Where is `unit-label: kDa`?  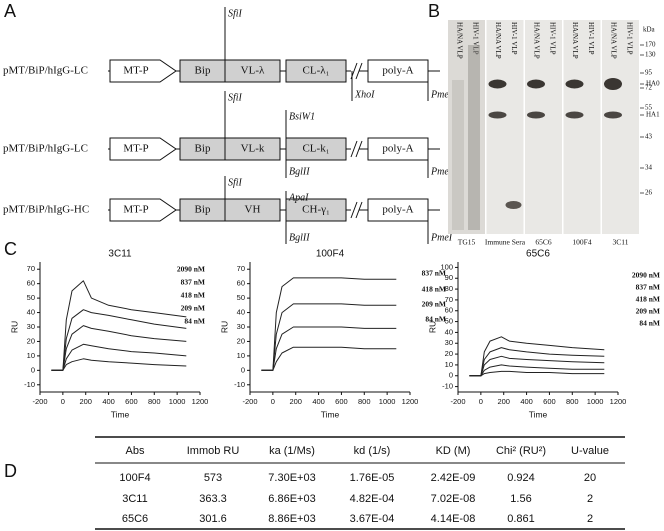
unit-label: kDa is located at coordinates (649, 30).